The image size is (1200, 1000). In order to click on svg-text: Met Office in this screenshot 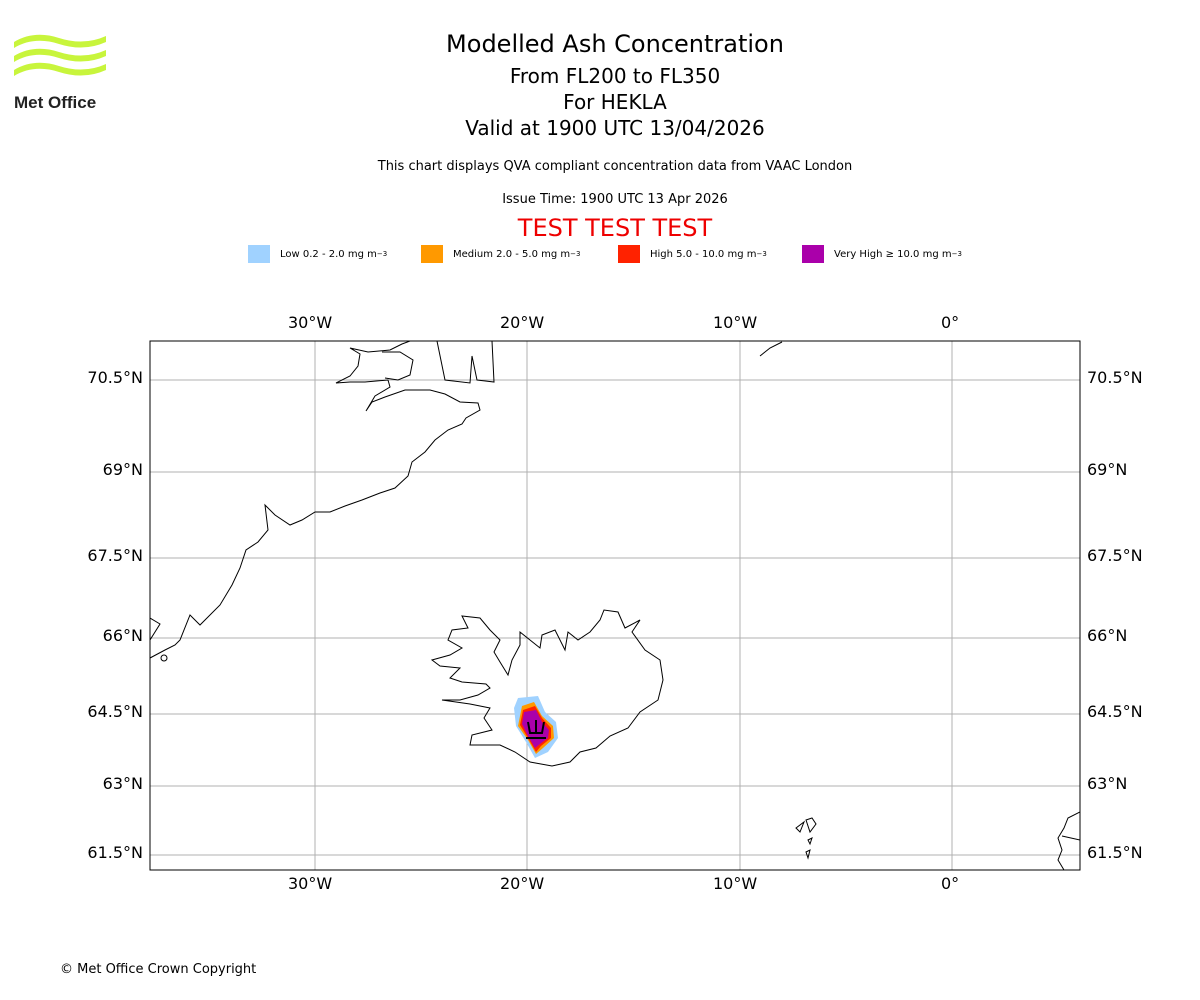, I will do `click(55, 102)`.